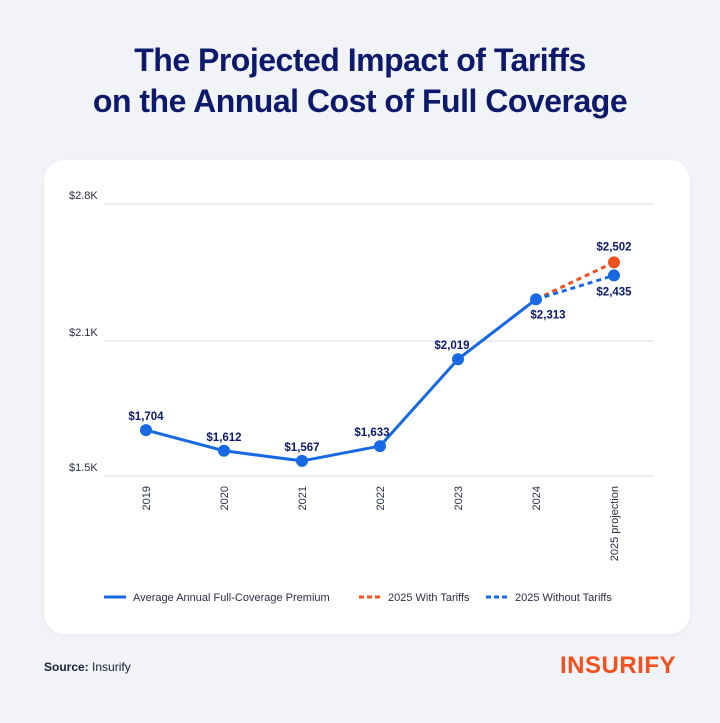 This screenshot has width=720, height=723. What do you see at coordinates (537, 498) in the screenshot?
I see `x-tick-label: 2024` at bounding box center [537, 498].